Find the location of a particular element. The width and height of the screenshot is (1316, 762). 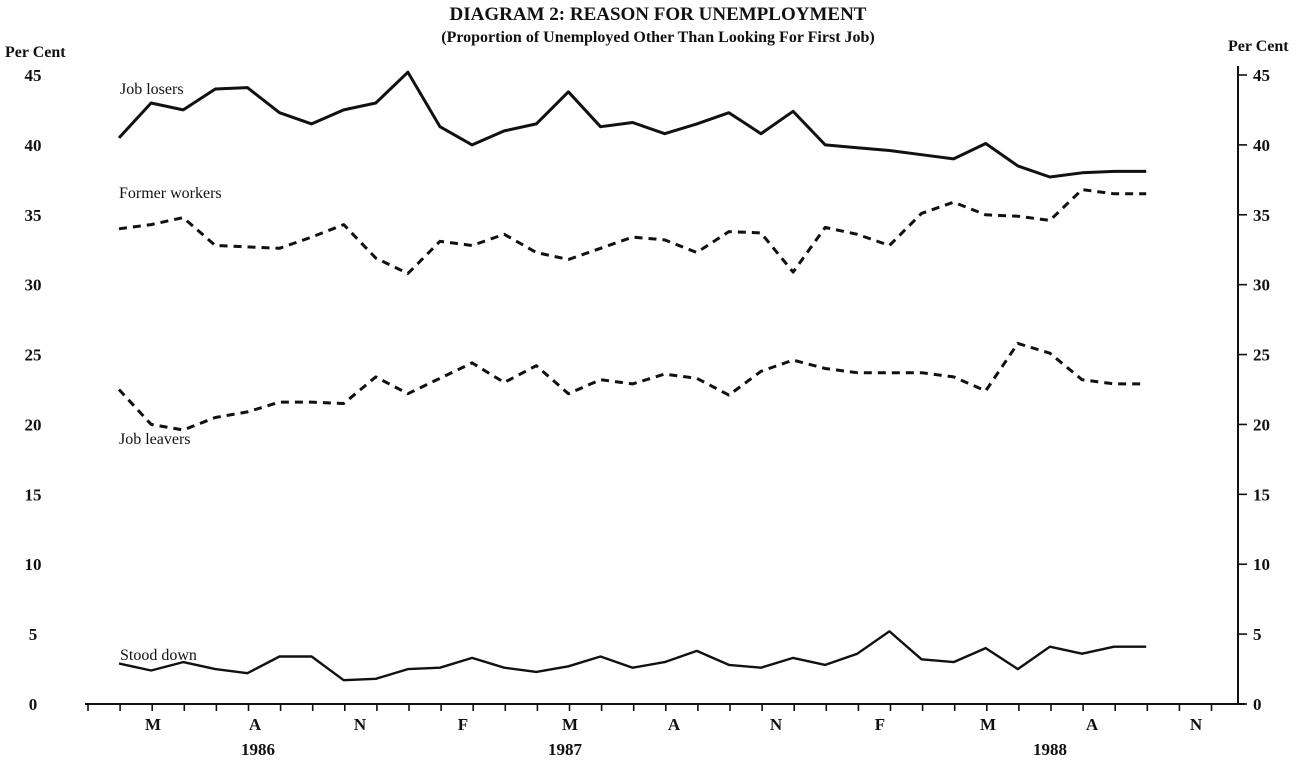

y-tick-label-left: 25 is located at coordinates (33, 355).